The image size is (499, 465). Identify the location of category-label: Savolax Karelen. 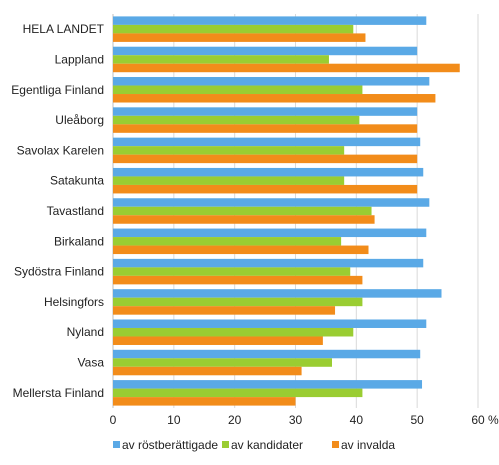
(60, 150).